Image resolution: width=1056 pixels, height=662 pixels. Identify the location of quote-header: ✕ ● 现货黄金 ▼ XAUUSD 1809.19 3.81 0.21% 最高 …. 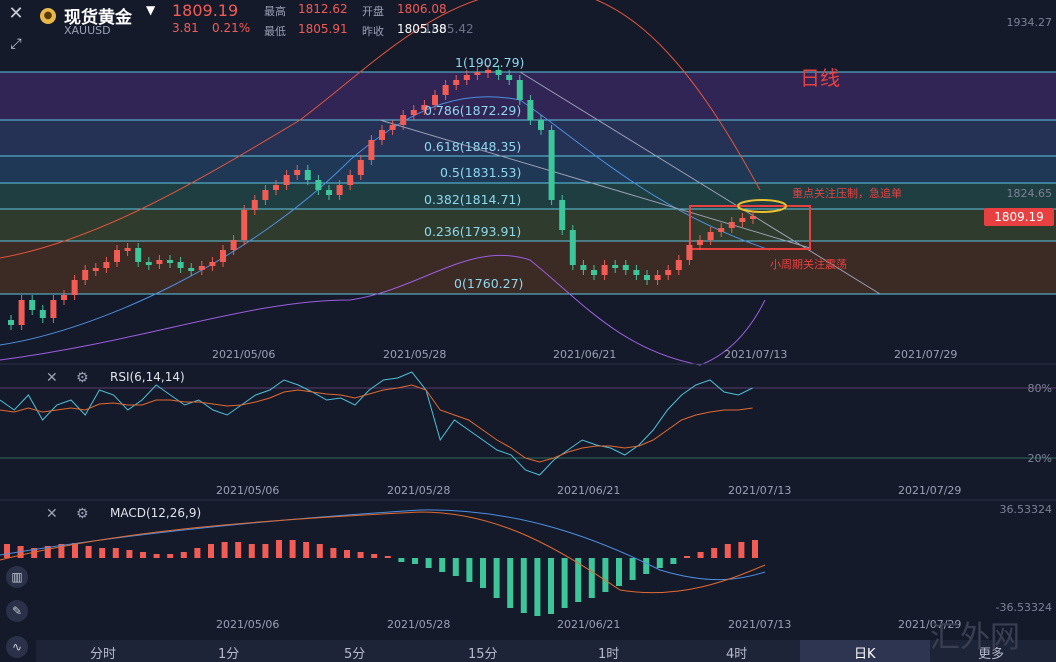
(528, 20).